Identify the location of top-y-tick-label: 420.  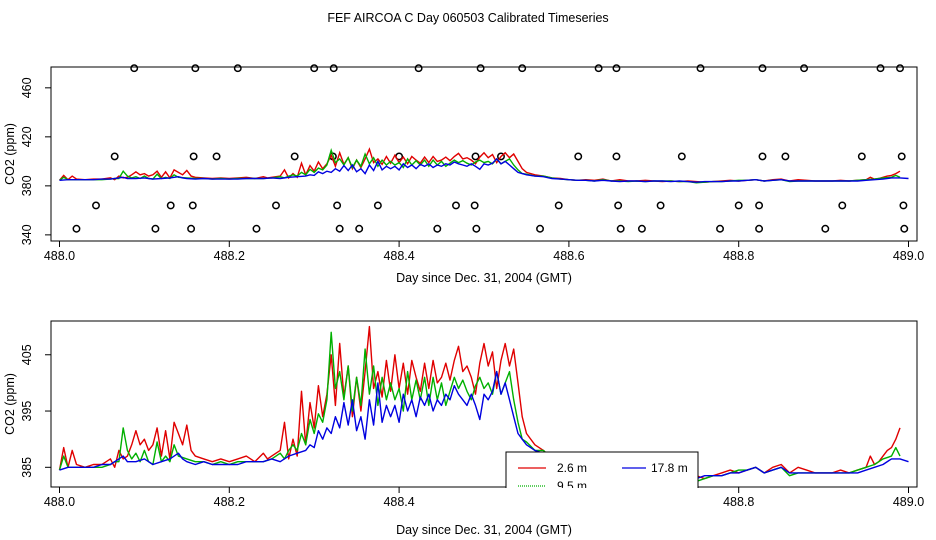
(27, 136).